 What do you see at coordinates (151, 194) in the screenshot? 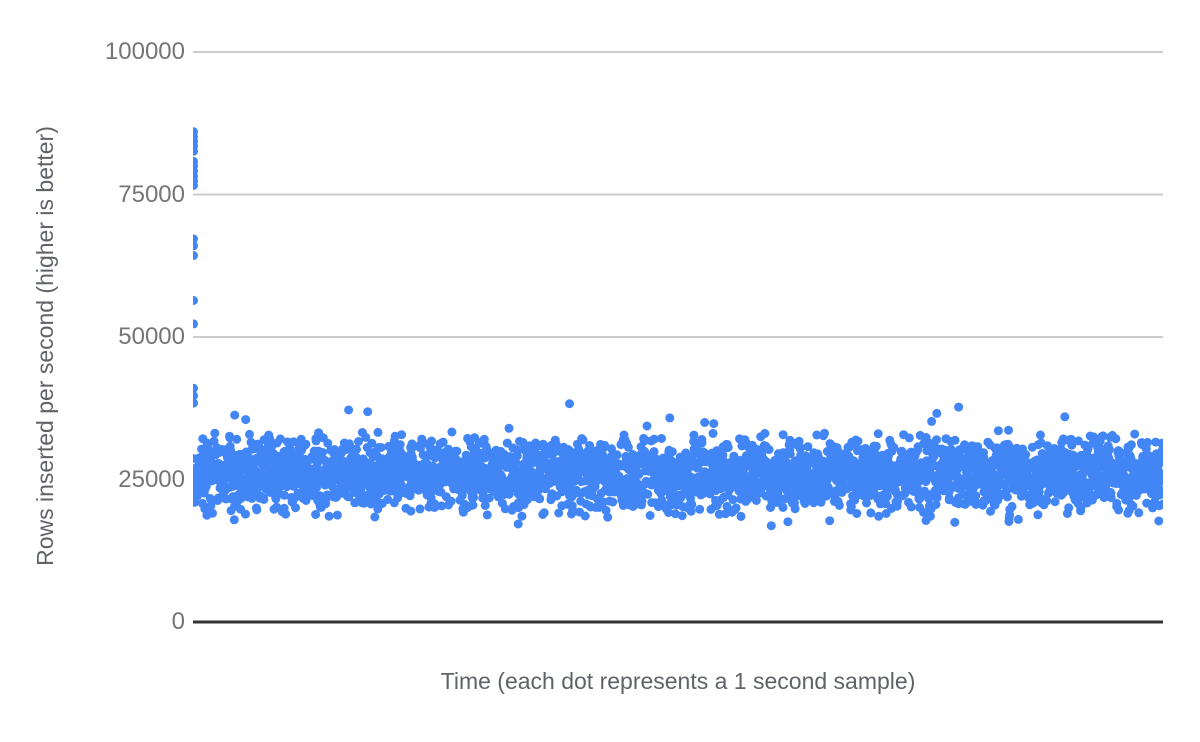
I see `y-tick-label: 75000` at bounding box center [151, 194].